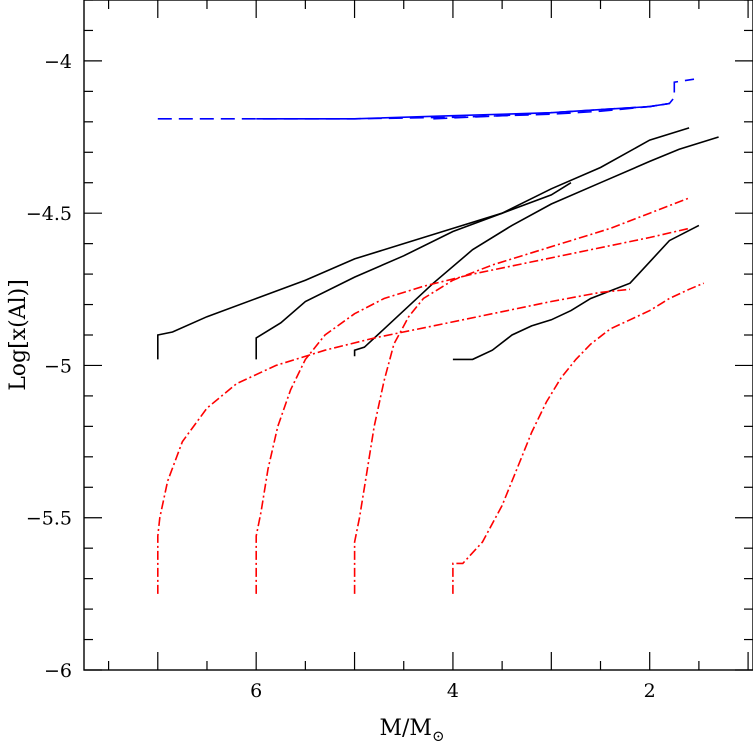 Image resolution: width=753 pixels, height=745 pixels. Describe the element at coordinates (18, 335) in the screenshot. I see `y-axis-title: Log[x(Al)]` at that location.